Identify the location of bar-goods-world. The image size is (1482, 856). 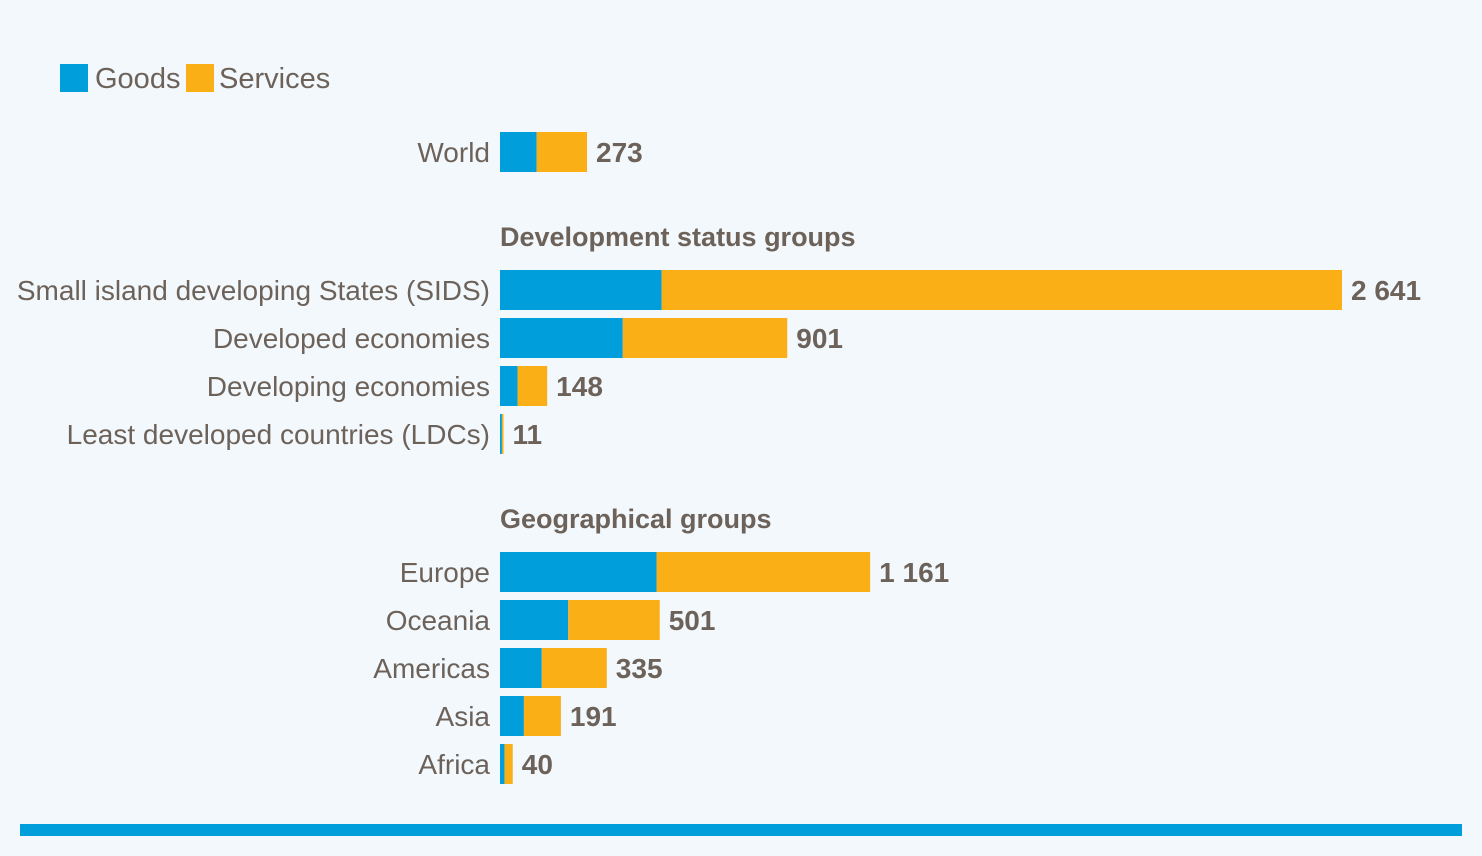
(518, 152).